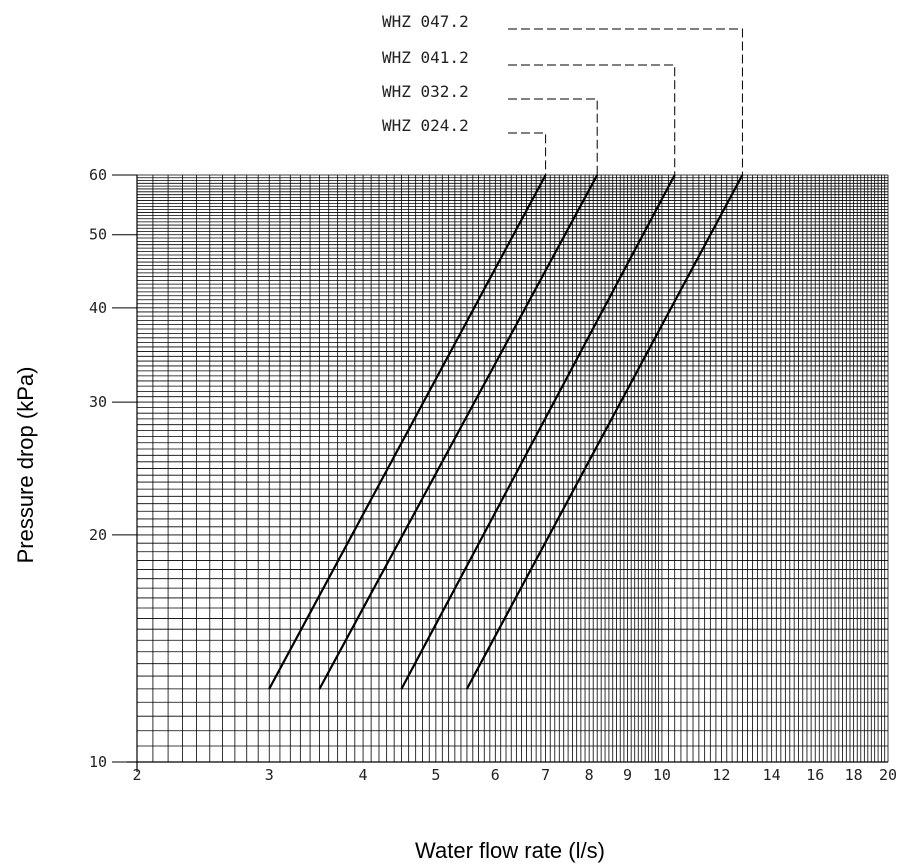  I want to click on x-tick-label: 3, so click(269, 775).